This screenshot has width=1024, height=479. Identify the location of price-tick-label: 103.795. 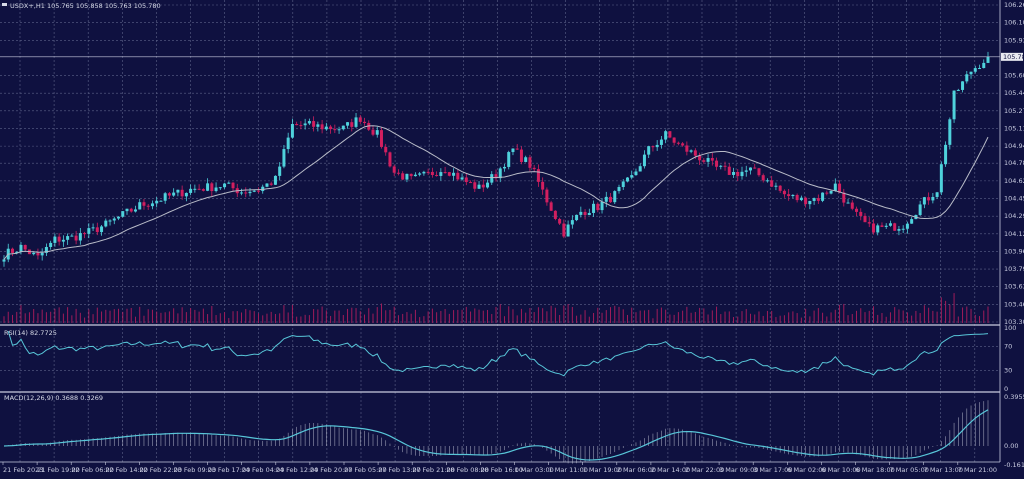
(1014, 269).